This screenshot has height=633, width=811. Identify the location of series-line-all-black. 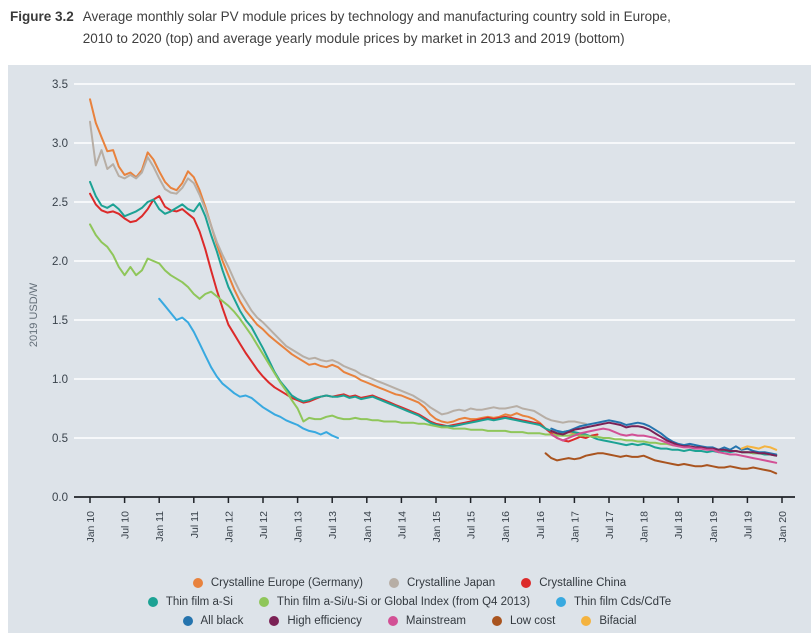
(664, 437).